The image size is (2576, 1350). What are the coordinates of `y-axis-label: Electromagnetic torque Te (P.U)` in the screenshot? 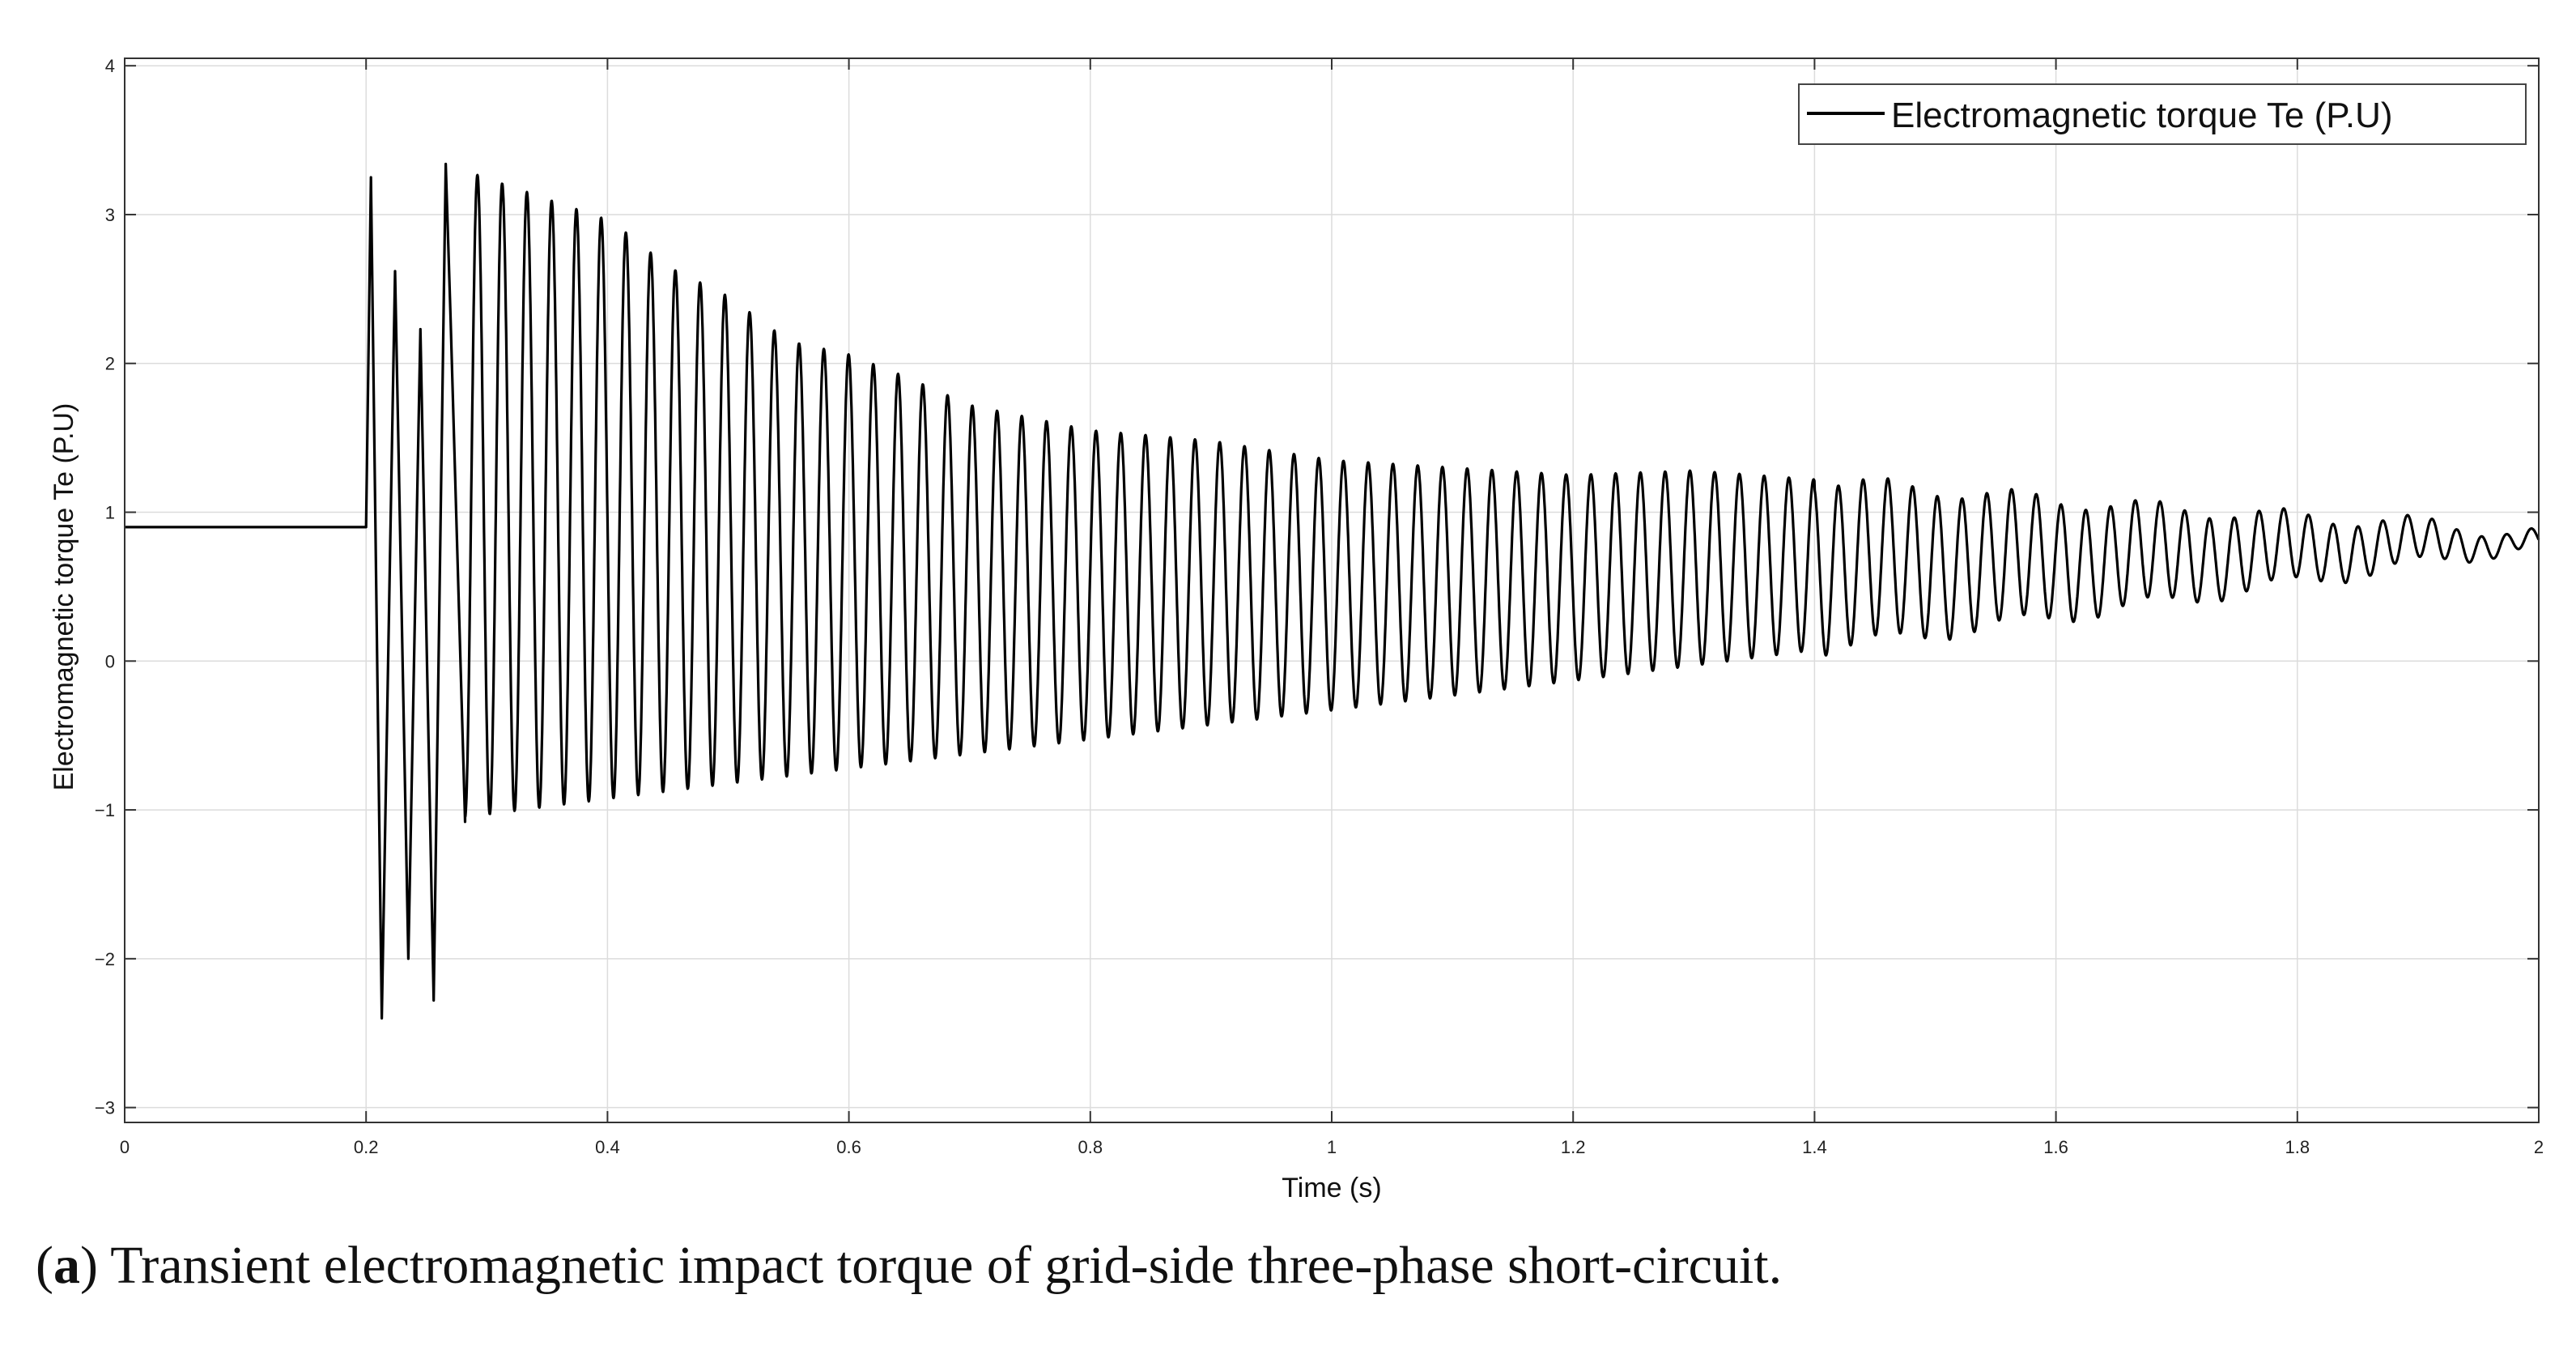 It's located at (64, 597).